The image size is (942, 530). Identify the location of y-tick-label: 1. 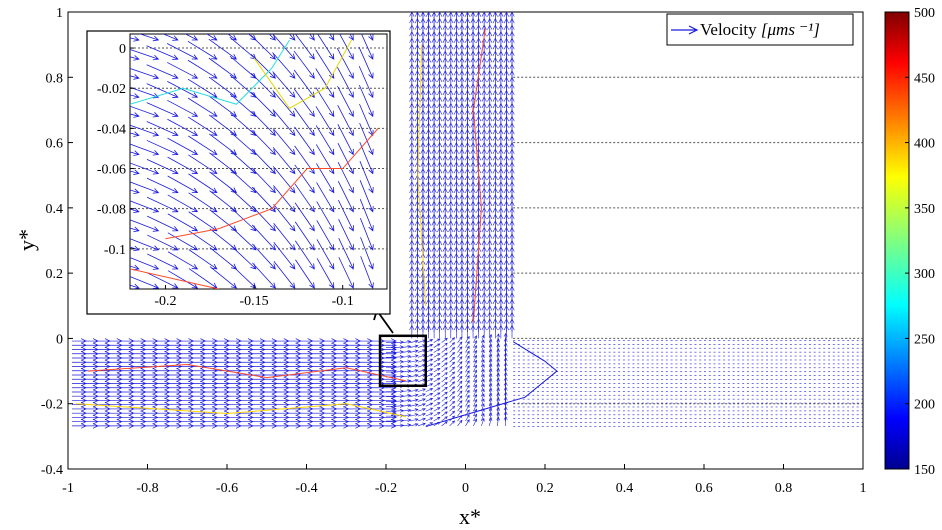
(59, 13).